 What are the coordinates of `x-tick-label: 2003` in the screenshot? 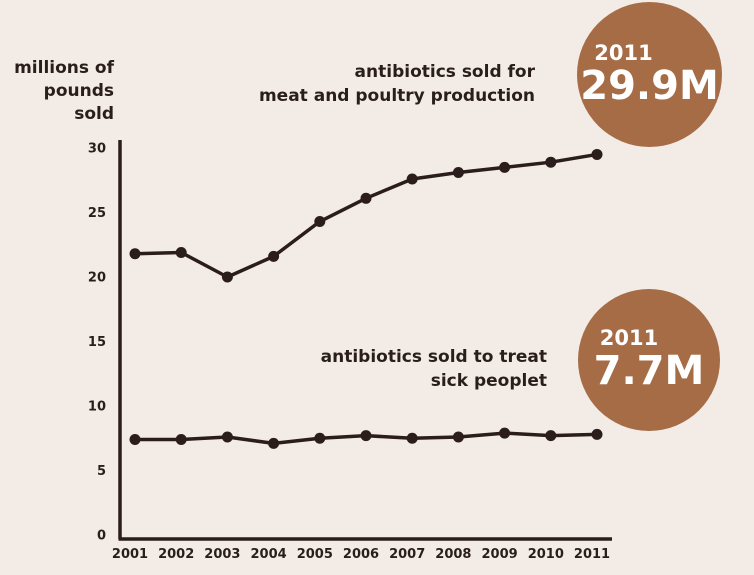 It's located at (222, 554).